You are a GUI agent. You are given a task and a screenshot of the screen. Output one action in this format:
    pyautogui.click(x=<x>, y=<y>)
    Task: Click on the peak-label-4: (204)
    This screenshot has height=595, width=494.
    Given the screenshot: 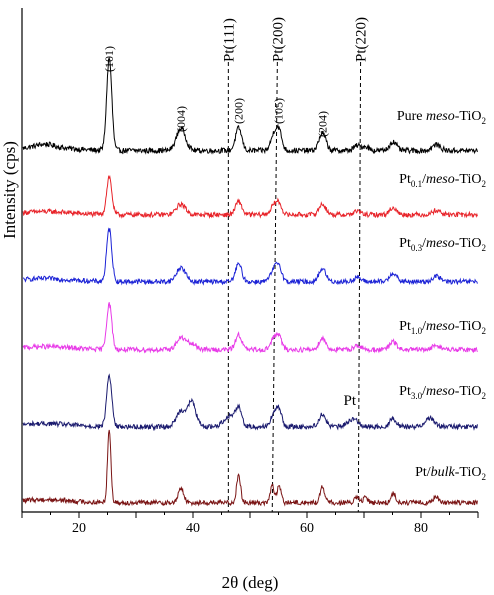 What is the action you would take?
    pyautogui.click(x=322, y=124)
    